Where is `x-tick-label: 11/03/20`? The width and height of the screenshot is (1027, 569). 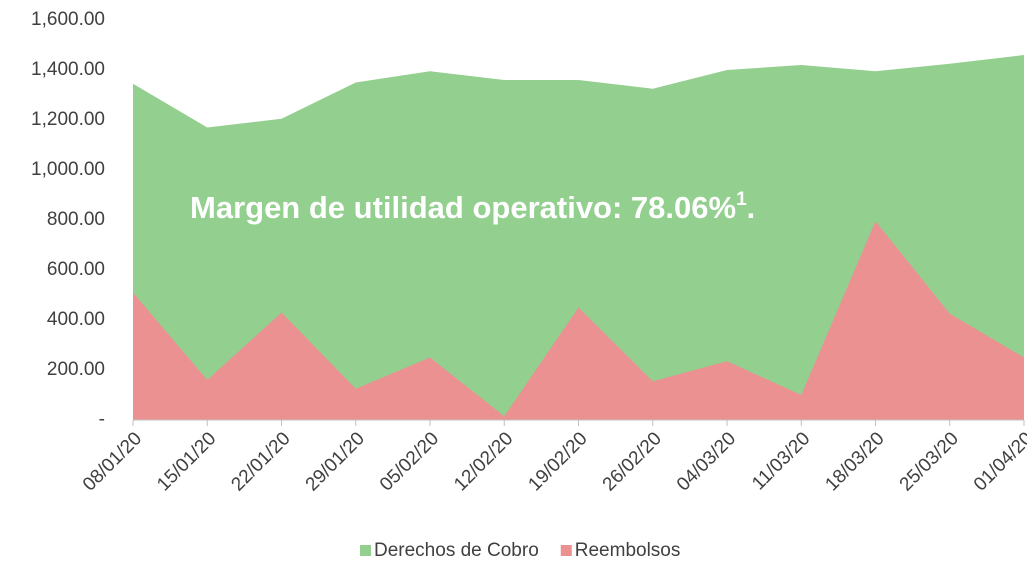 x-tick-label: 11/03/20 is located at coordinates (781, 461).